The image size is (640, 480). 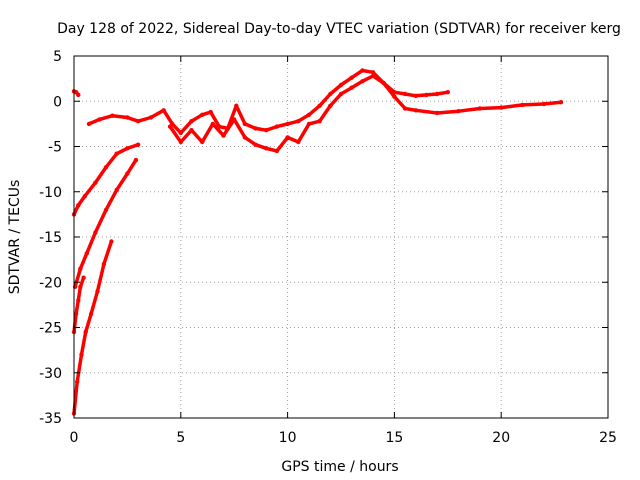 What do you see at coordinates (50, 238) in the screenshot?
I see `y-tick-label: -15` at bounding box center [50, 238].